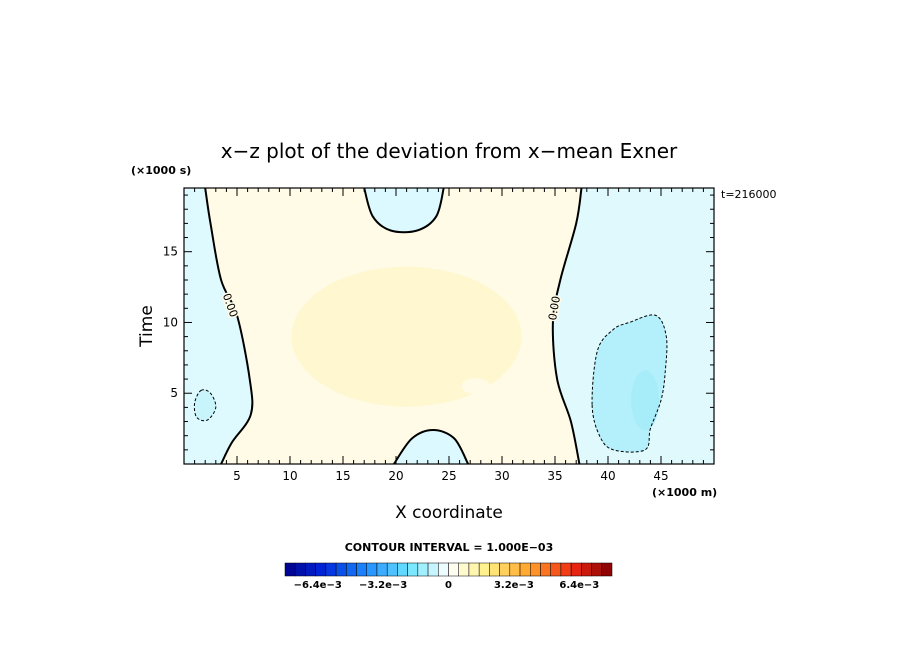  I want to click on negative-contour-right, so click(629, 383).